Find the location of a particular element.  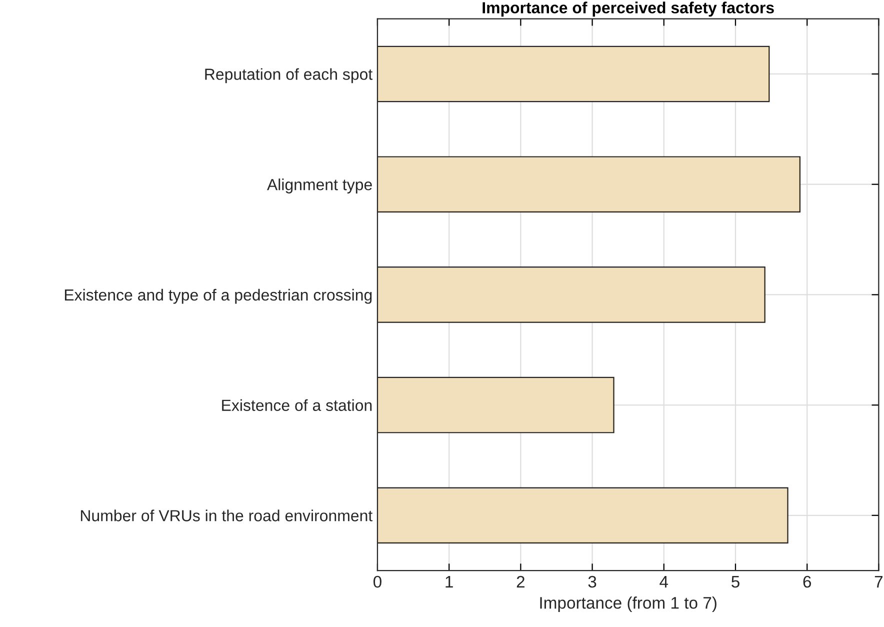

y-tick-label: Existence and type of a pedestrian crossing is located at coordinates (218, 296).